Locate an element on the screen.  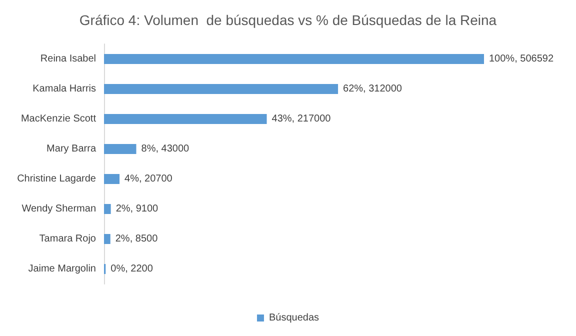
data-label: 2%, 9100 is located at coordinates (137, 209).